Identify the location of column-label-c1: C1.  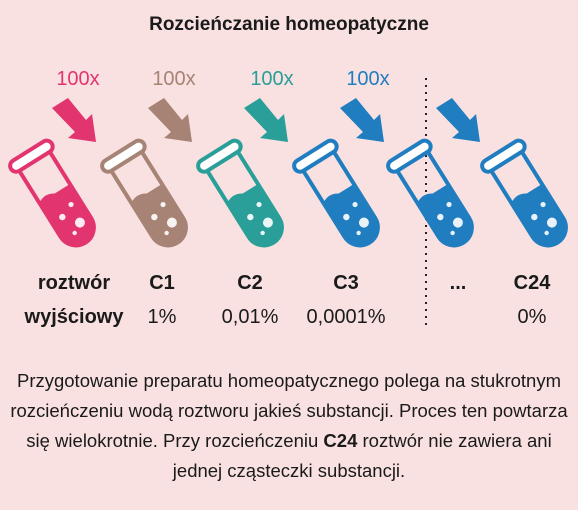
(162, 283).